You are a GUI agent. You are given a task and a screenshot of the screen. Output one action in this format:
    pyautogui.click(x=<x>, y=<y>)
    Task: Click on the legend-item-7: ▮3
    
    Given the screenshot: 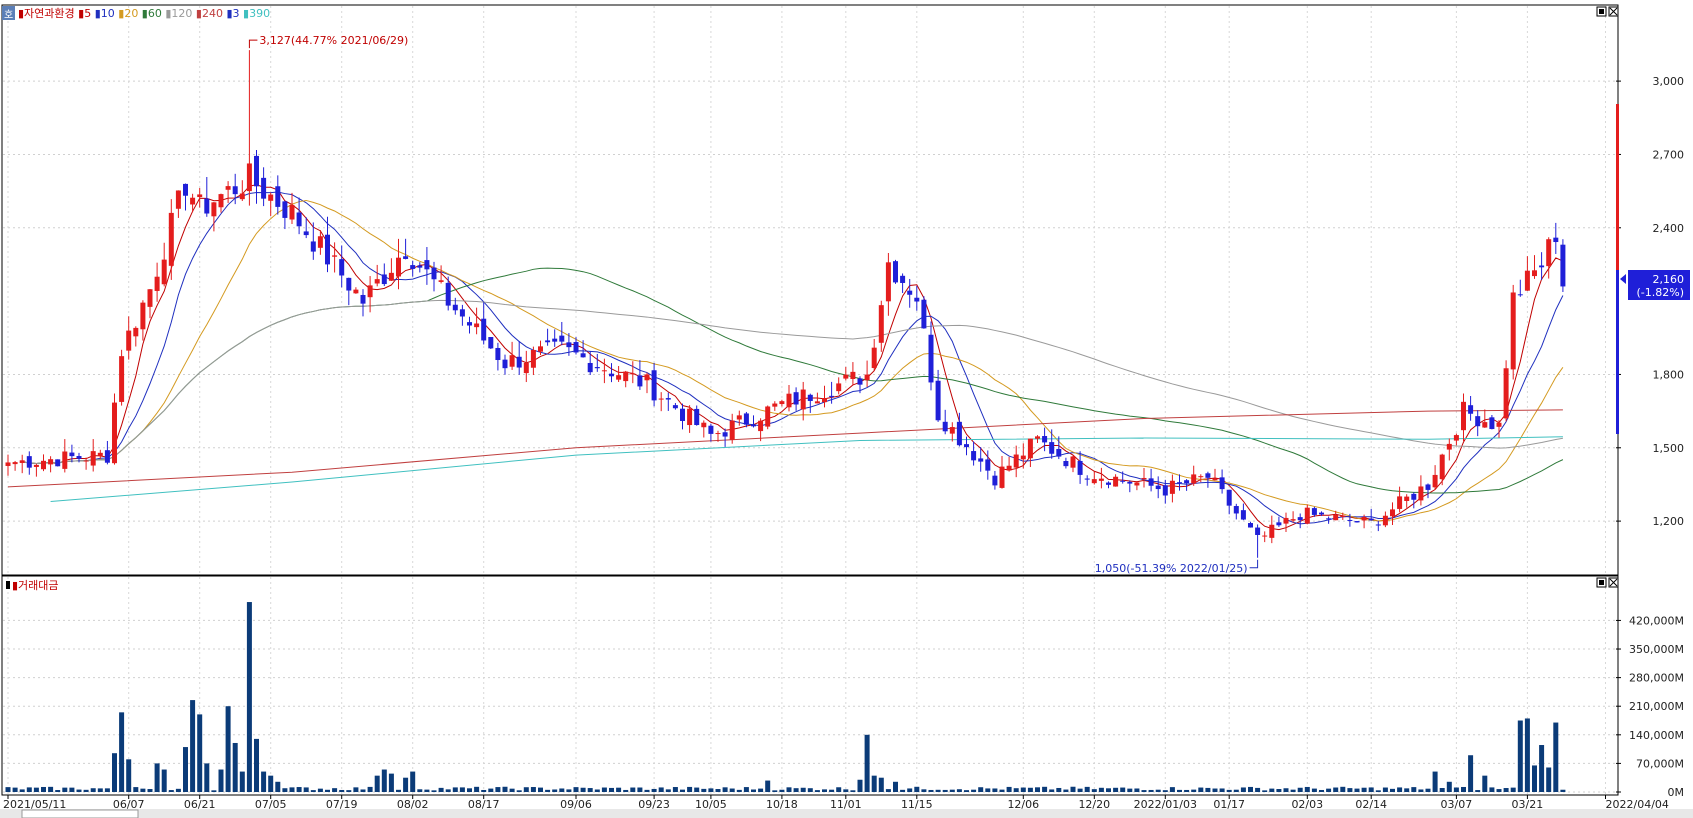 What is the action you would take?
    pyautogui.click(x=231, y=13)
    